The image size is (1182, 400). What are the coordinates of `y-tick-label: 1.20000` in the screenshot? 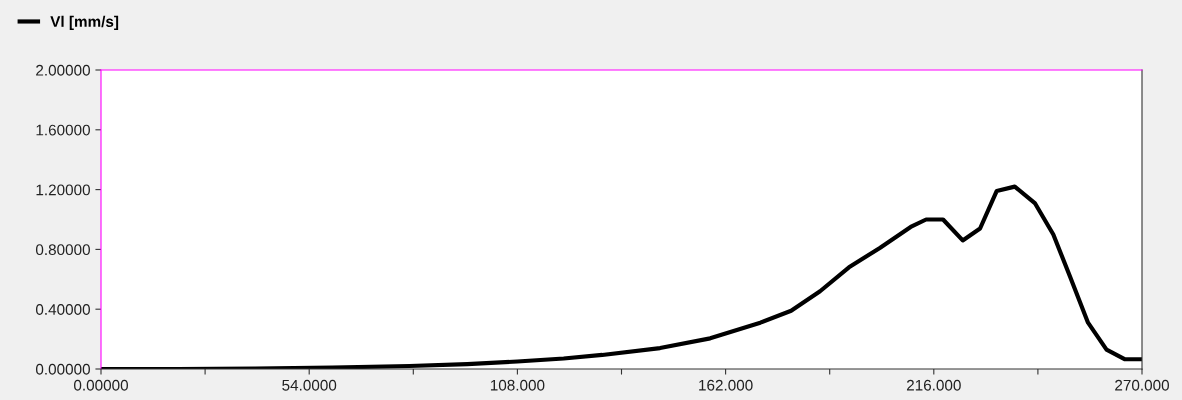 It's located at (63, 190).